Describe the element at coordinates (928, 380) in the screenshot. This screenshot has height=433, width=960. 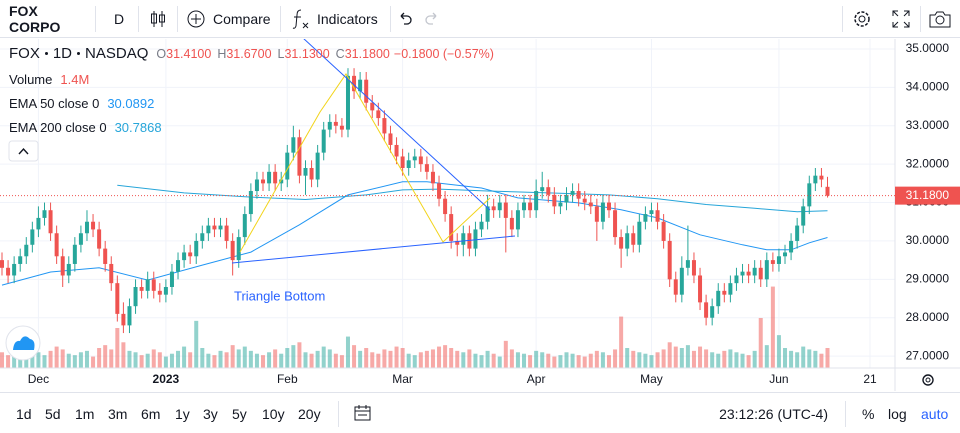
I see `axis-settings-icon` at that location.